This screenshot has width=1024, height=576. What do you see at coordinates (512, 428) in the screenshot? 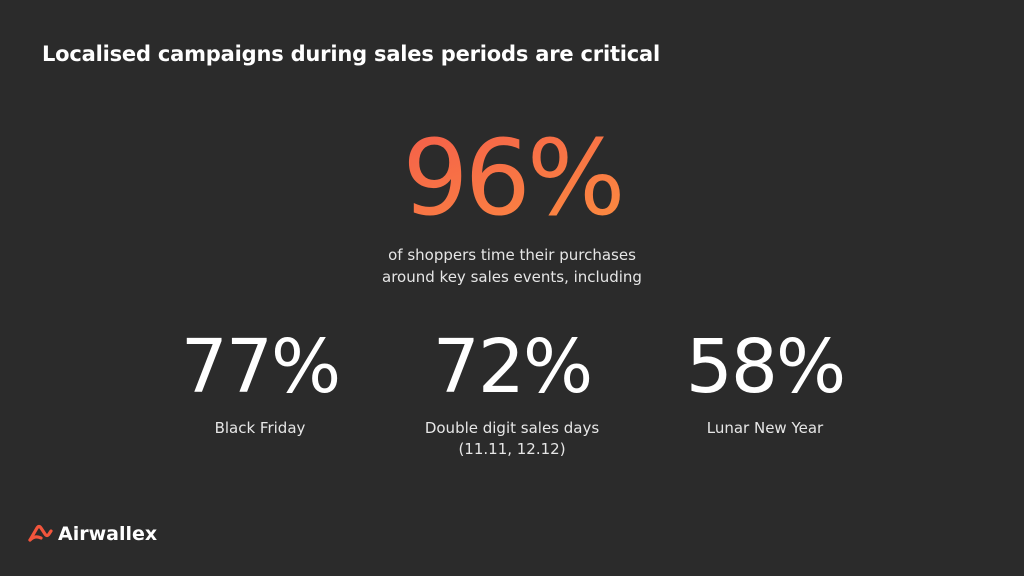
I see `stat-label-line: Double digit sales days` at bounding box center [512, 428].